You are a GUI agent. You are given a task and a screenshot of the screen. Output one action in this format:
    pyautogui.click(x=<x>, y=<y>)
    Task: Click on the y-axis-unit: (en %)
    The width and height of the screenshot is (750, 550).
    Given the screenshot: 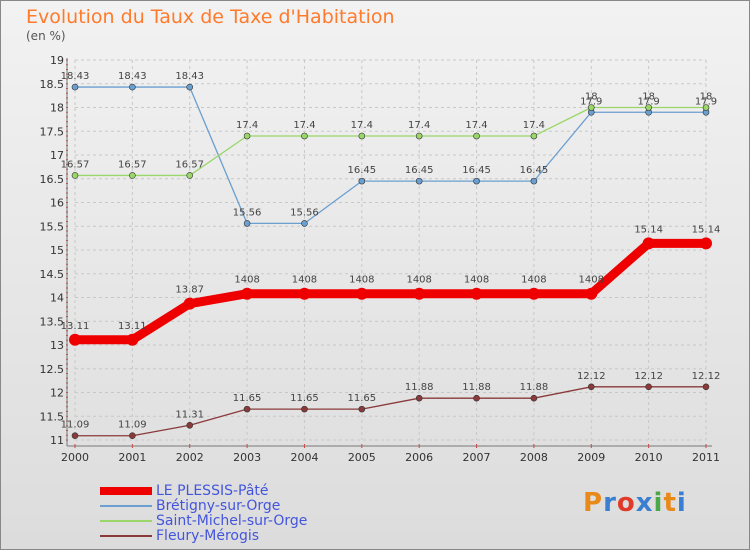 What is the action you would take?
    pyautogui.click(x=46, y=36)
    